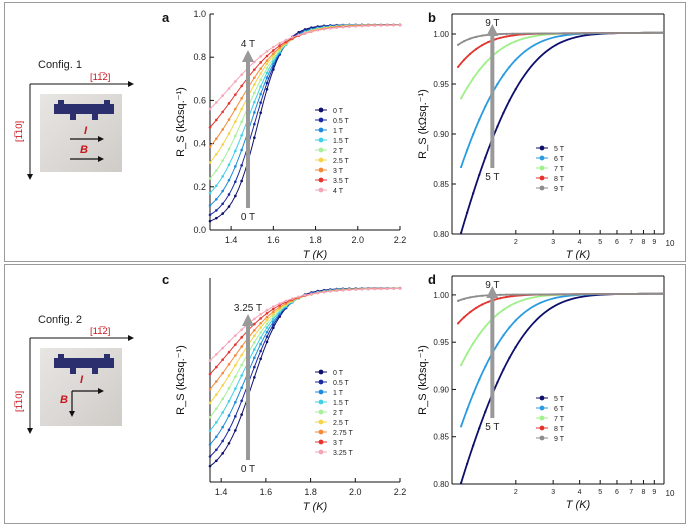 The image size is (689, 525). I want to click on y-axis-label: R_S (kΩsq.⁻¹), so click(181, 122).